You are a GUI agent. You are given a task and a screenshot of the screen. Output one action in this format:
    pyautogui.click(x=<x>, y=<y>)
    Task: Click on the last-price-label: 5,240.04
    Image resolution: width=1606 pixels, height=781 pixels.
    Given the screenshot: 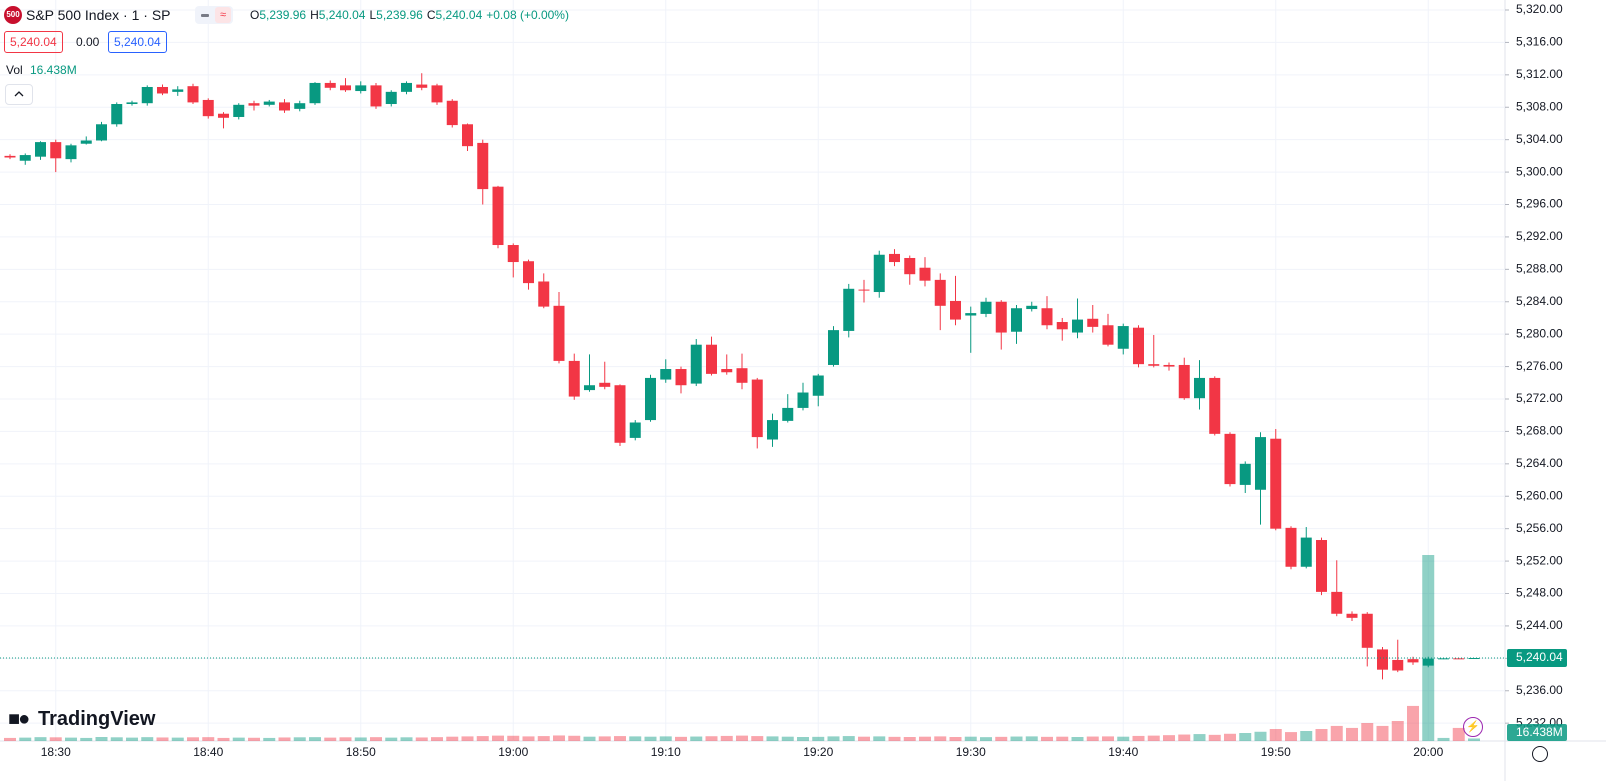 What is the action you would take?
    pyautogui.click(x=1539, y=657)
    